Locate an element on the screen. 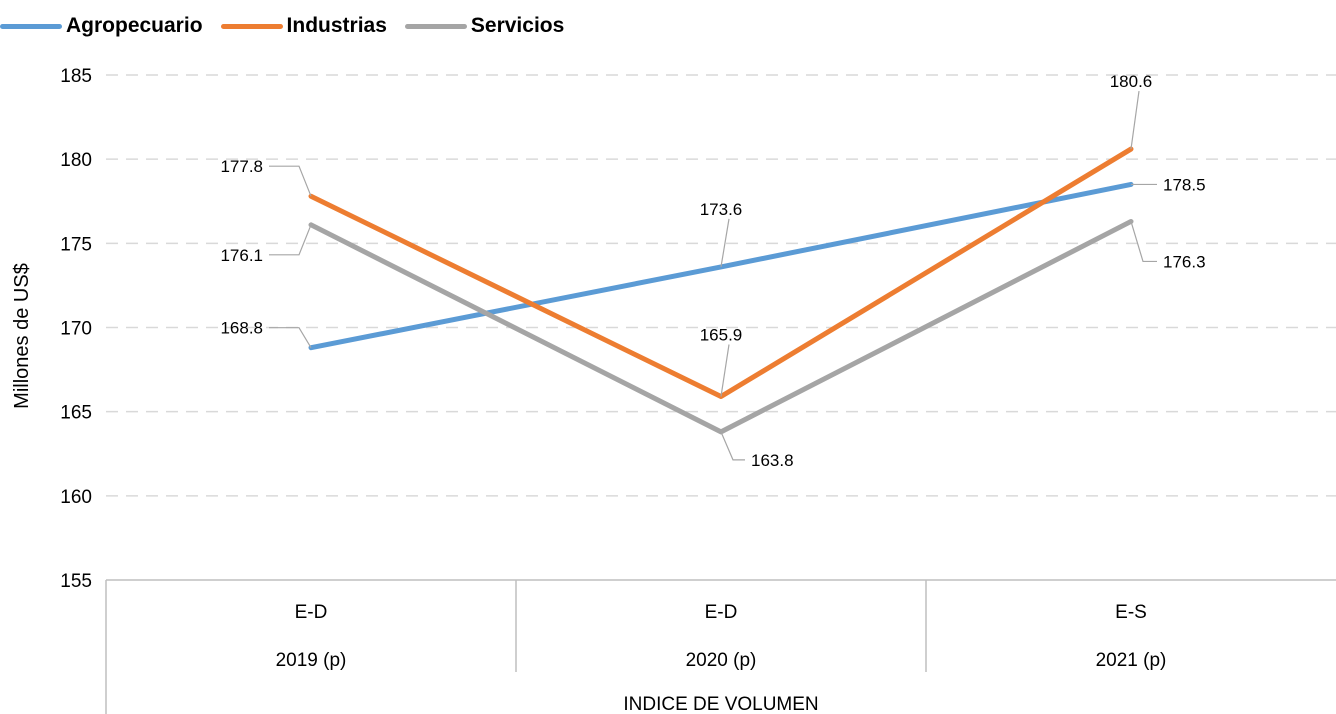  x-tick-label: 2020 (p) is located at coordinates (721, 660).